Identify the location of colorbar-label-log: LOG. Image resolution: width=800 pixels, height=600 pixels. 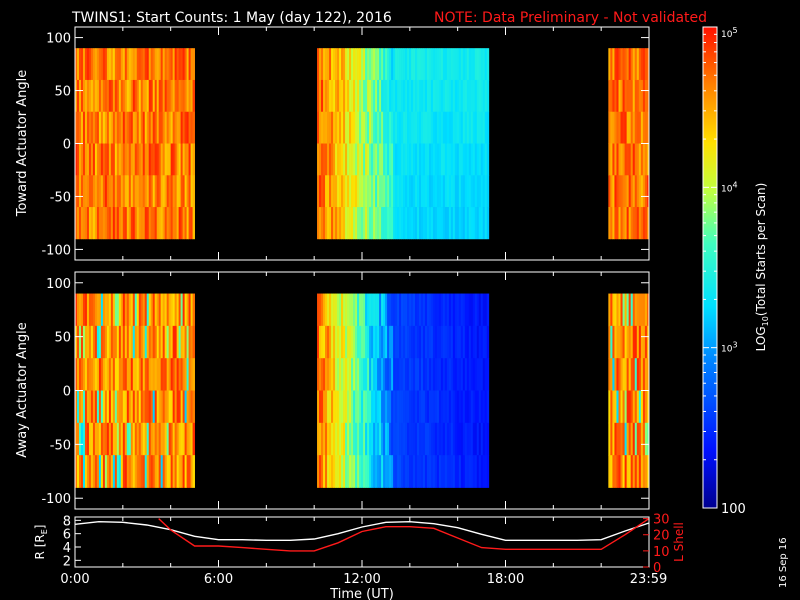
(761, 338).